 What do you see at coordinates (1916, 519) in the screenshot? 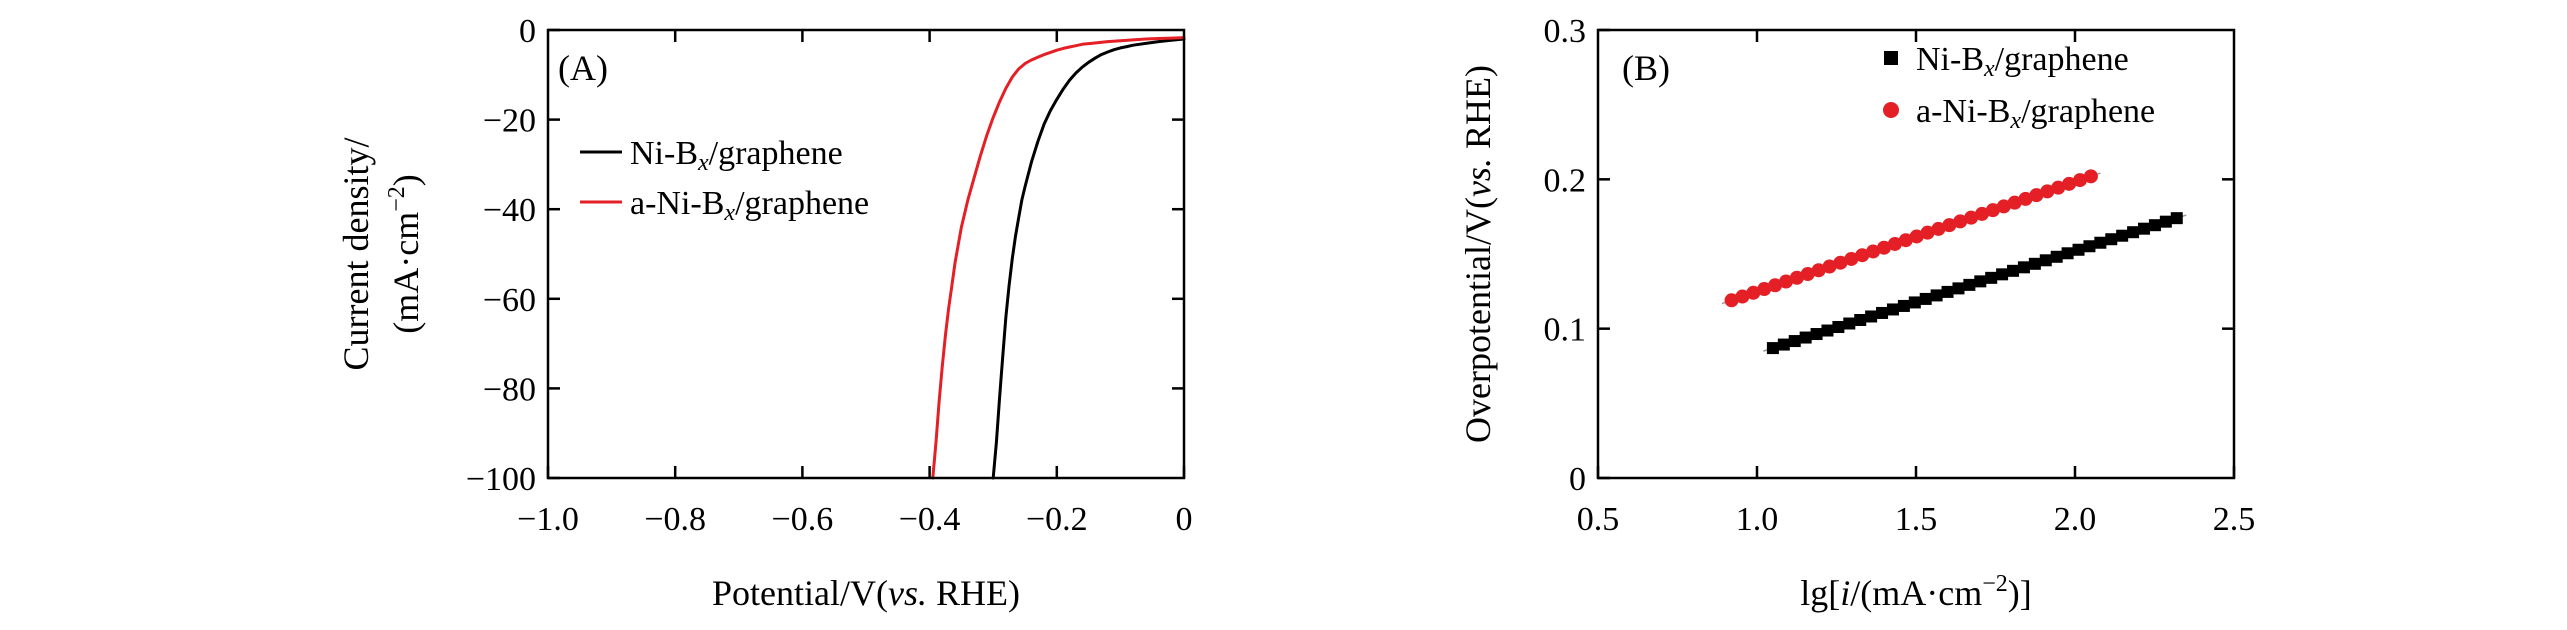
I see `chart-b-x-tick-label: 1.5` at bounding box center [1916, 519].